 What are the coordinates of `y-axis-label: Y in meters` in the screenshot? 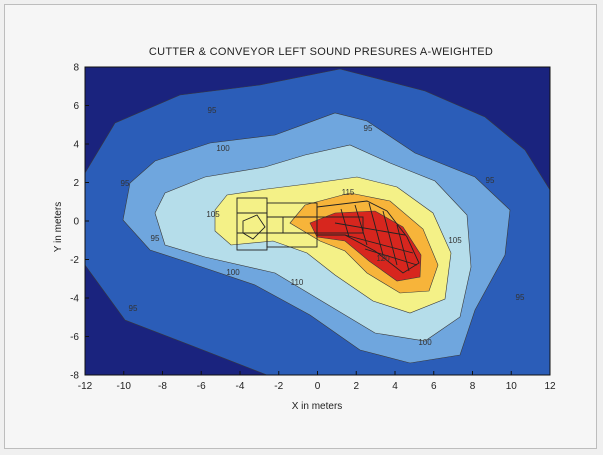 It's located at (58, 227).